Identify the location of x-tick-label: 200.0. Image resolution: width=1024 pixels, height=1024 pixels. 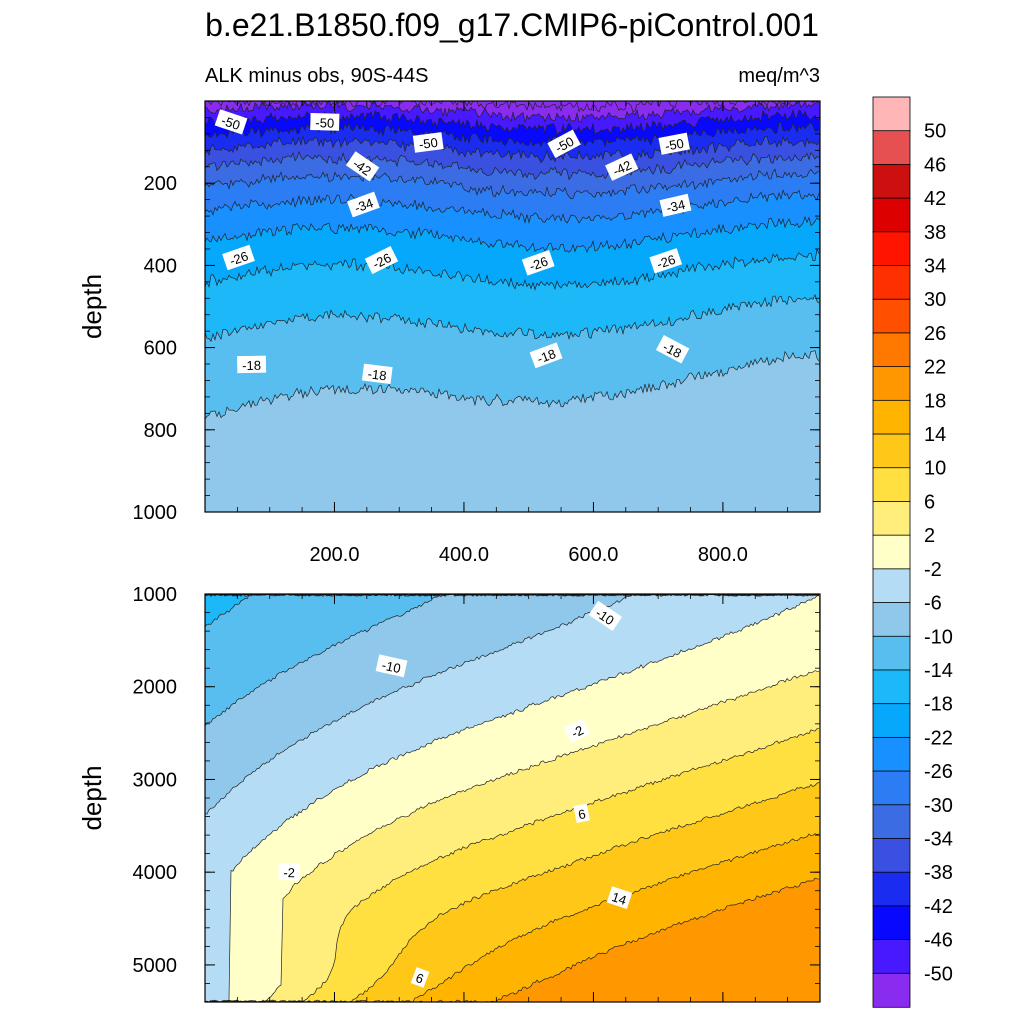
(334, 555).